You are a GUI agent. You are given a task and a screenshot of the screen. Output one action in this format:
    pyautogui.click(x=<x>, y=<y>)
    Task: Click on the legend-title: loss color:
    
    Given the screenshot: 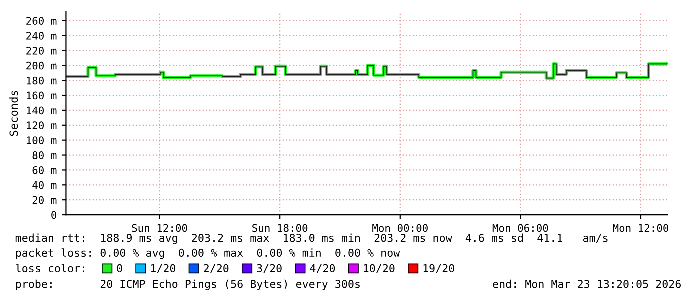 What is the action you would take?
    pyautogui.click(x=50, y=268)
    